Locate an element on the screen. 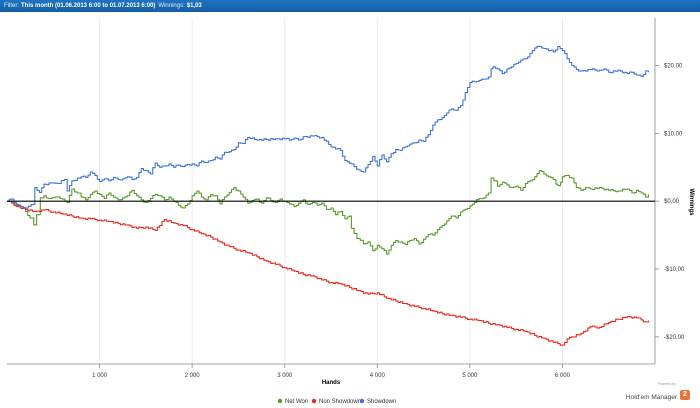 The image size is (700, 408). brand-name: Hold'em Manager is located at coordinates (651, 397).